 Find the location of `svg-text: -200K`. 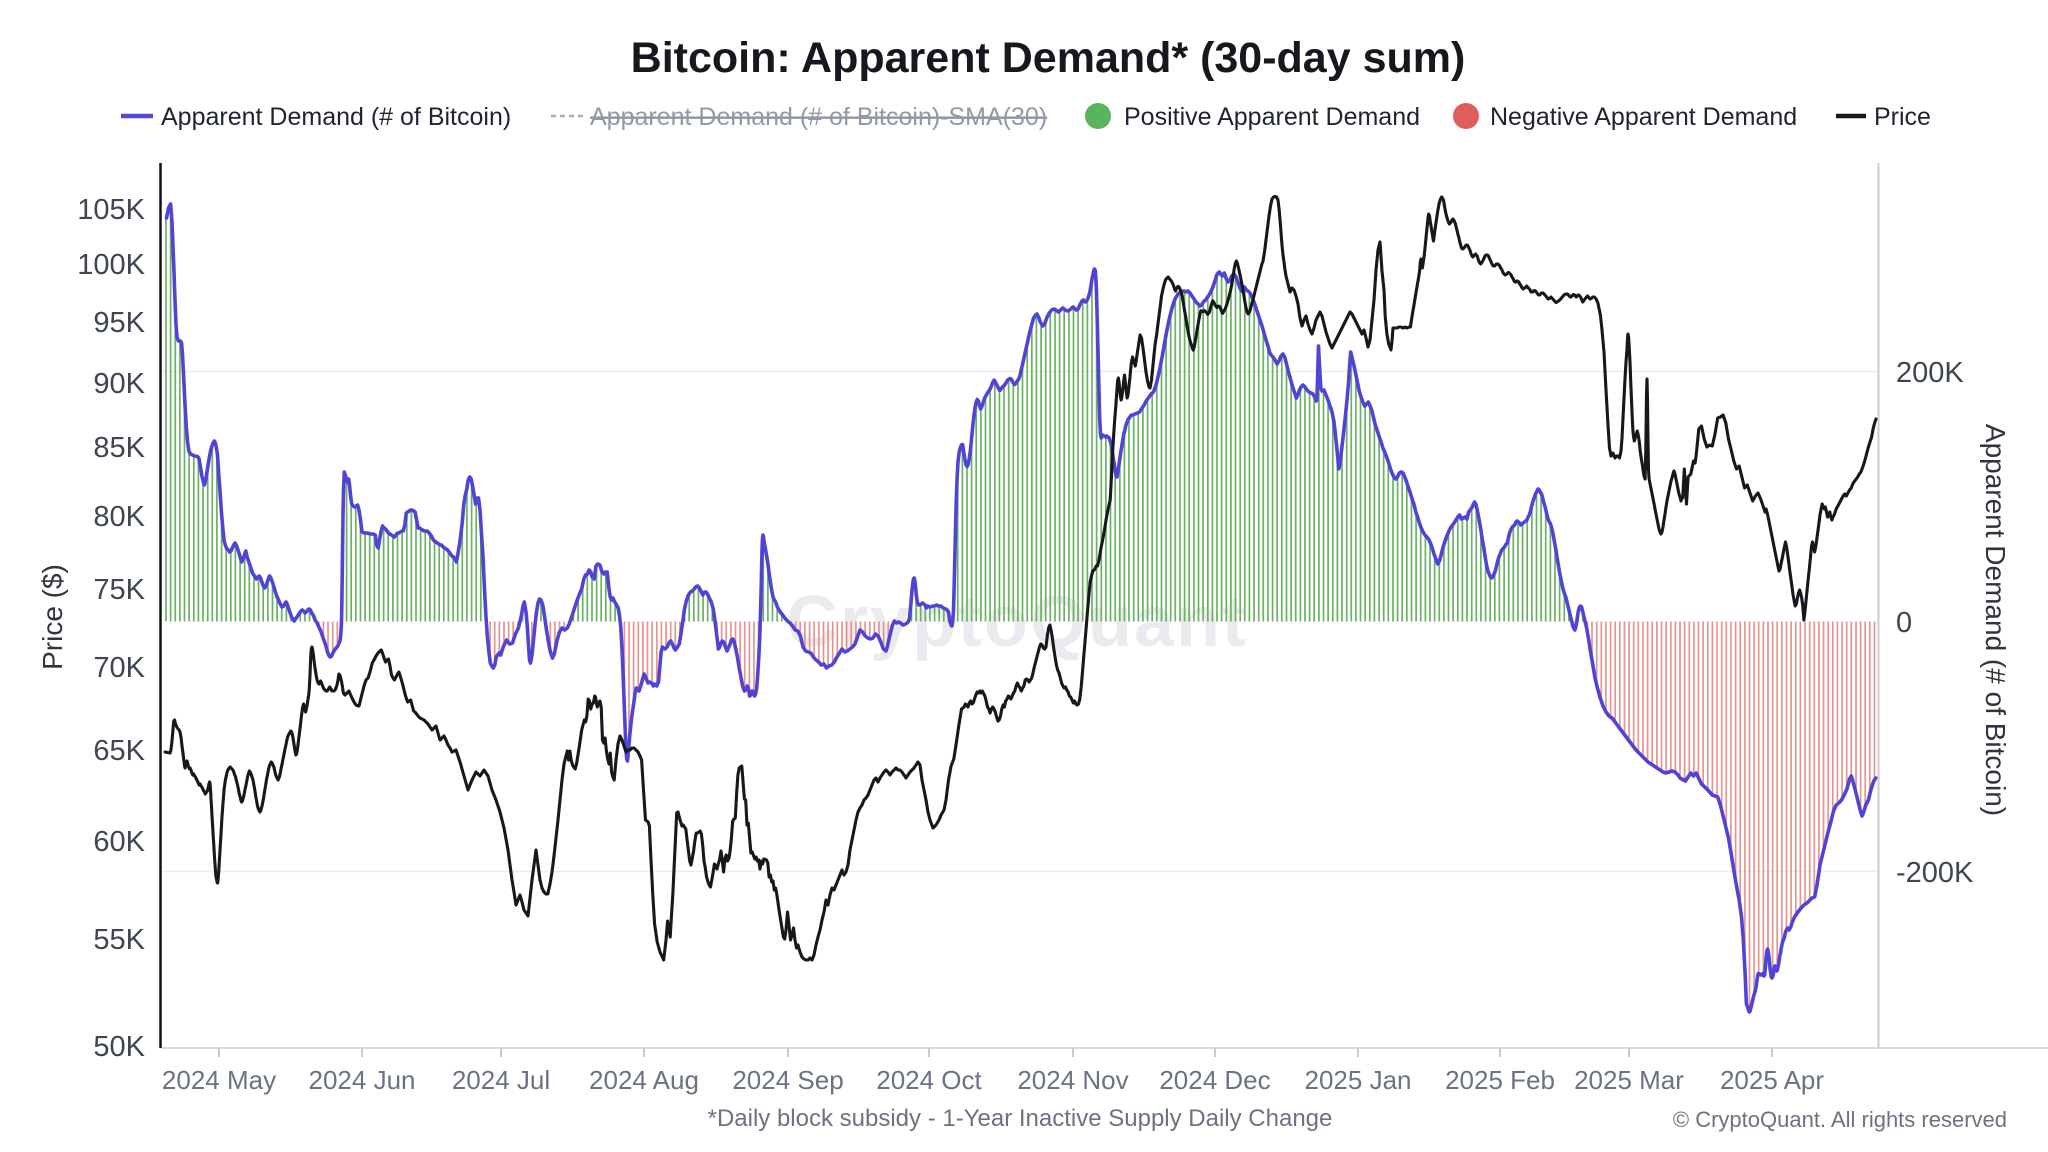

svg-text: -200K is located at coordinates (1935, 873).